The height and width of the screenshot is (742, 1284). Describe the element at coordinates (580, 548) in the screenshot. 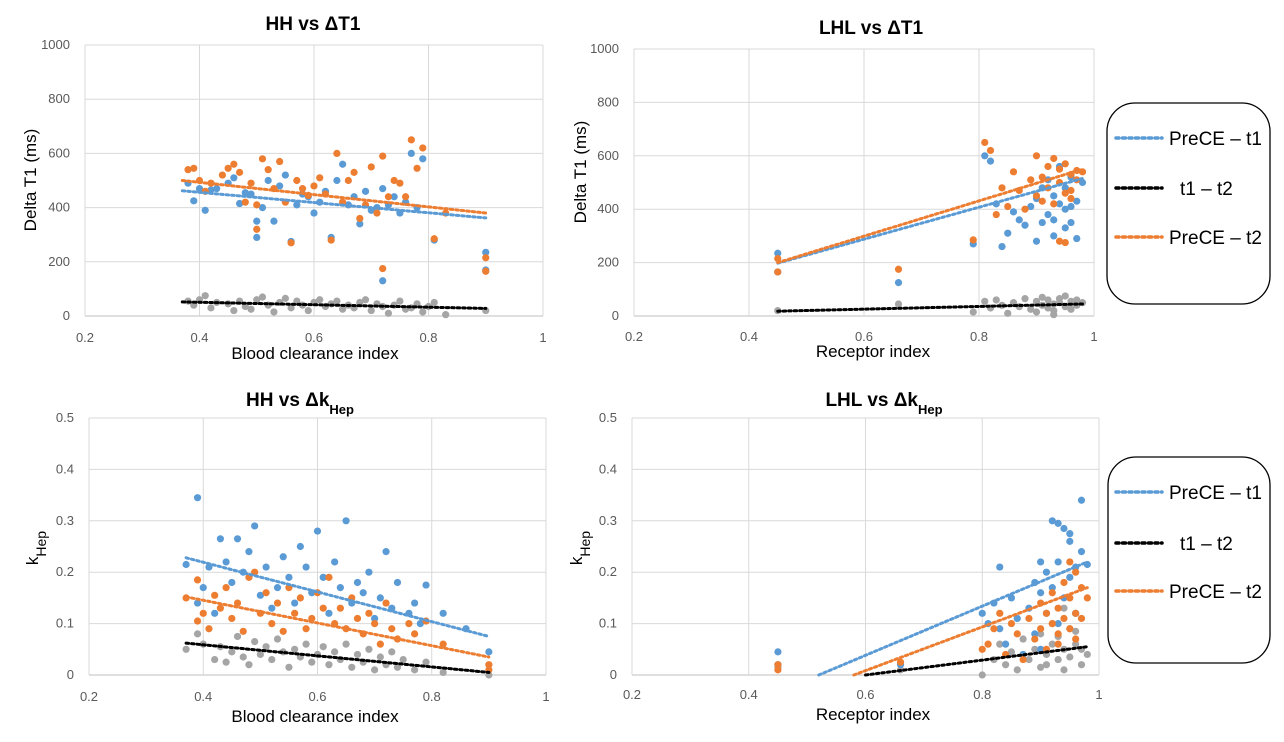

I see `y-axis-label: kHep` at that location.